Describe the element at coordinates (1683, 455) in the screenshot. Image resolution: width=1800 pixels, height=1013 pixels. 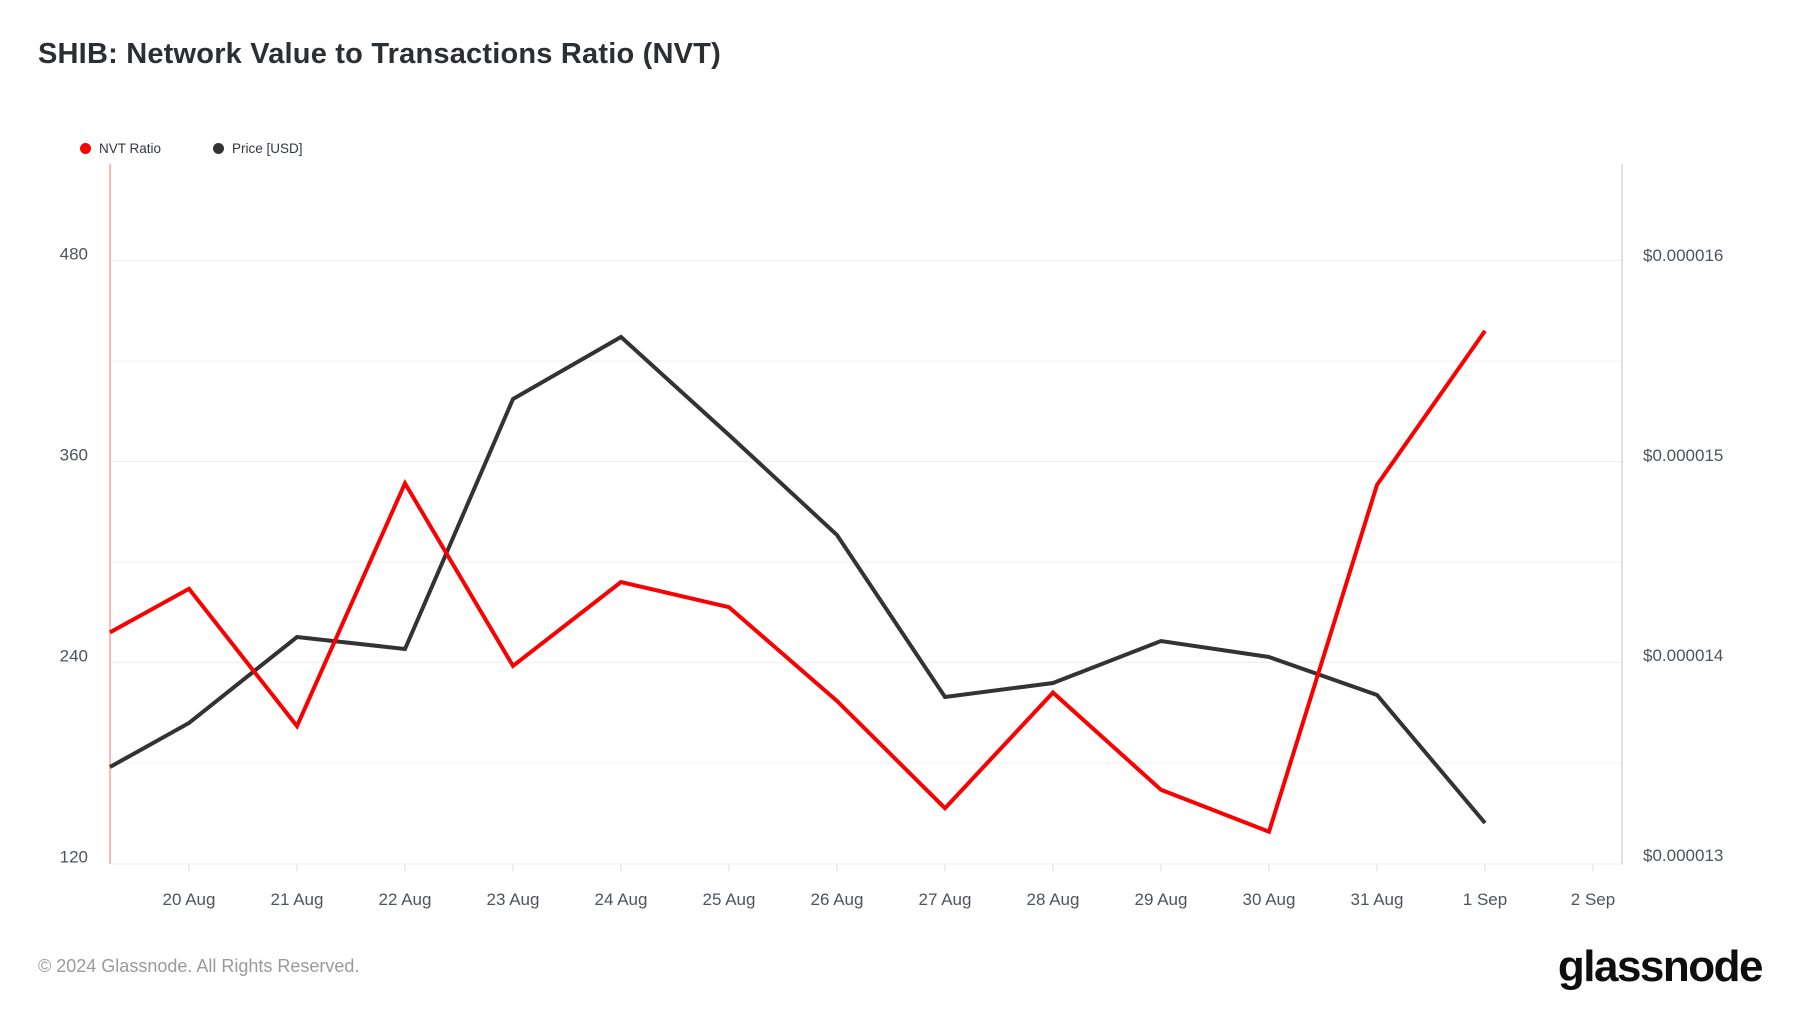
I see `right-axis-label-0-000015: $0.000015` at that location.